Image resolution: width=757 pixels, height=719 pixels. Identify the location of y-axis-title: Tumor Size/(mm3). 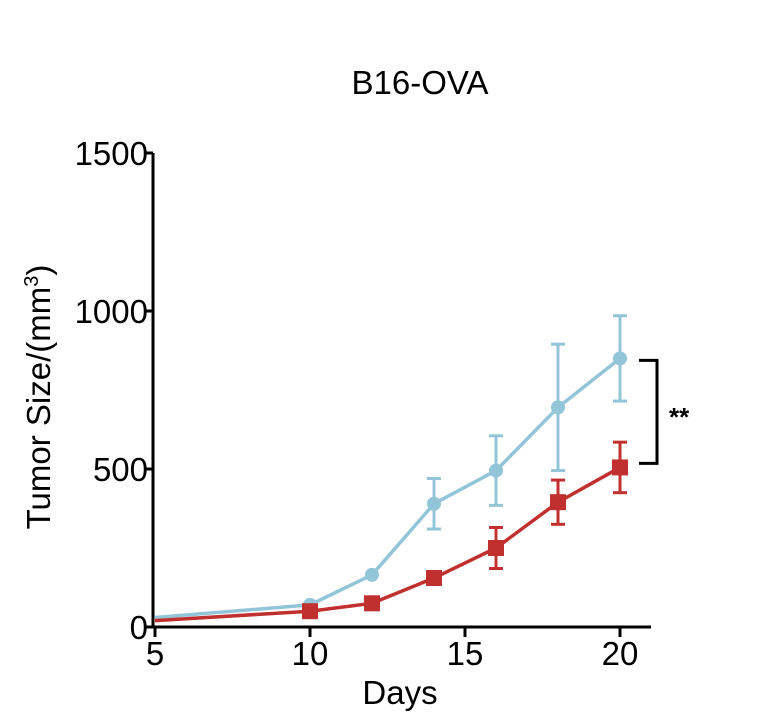
(38, 397).